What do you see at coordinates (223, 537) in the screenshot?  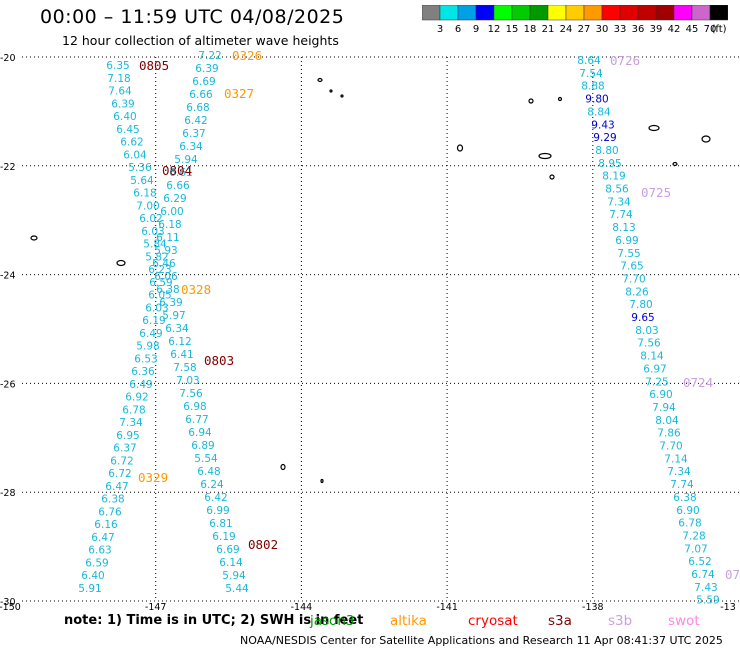 I see `wave-height-value: 6.19` at bounding box center [223, 537].